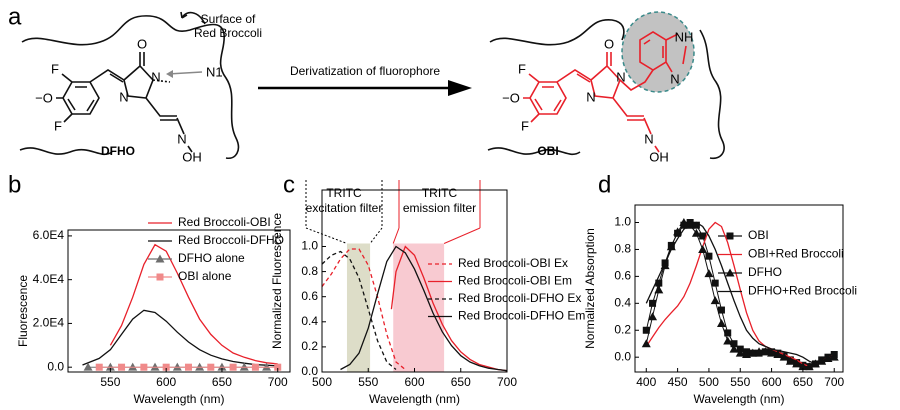  What do you see at coordinates (521, 316) in the screenshot?
I see `legend-label: Red Broccoli-DFHO Em` at bounding box center [521, 316].